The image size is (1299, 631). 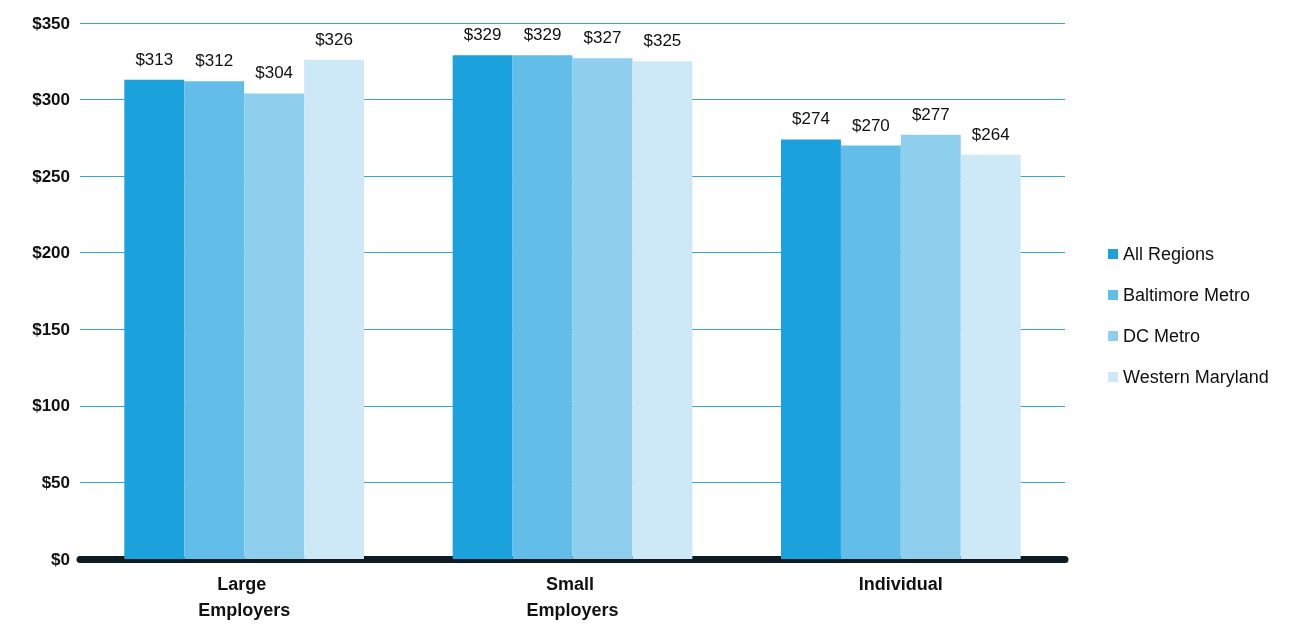 I want to click on legend-label: Western Maryland, so click(x=1196, y=377).